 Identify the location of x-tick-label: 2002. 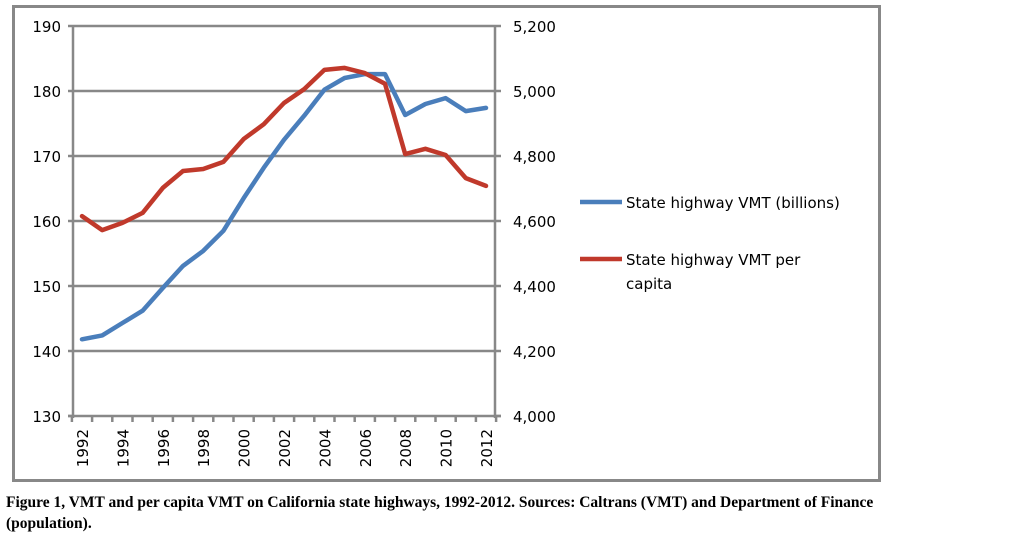
(285, 448).